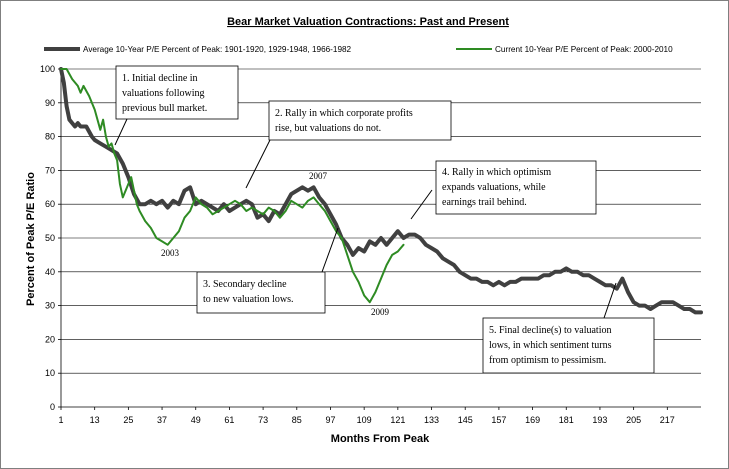  What do you see at coordinates (50, 373) in the screenshot?
I see `y-tick-label-10: 10` at bounding box center [50, 373].